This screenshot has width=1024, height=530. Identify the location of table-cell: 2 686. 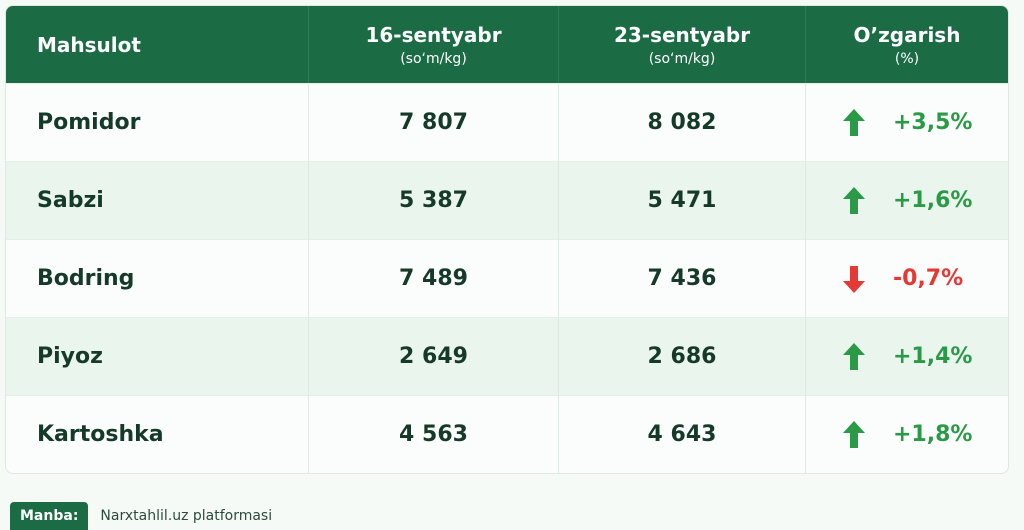
(682, 356).